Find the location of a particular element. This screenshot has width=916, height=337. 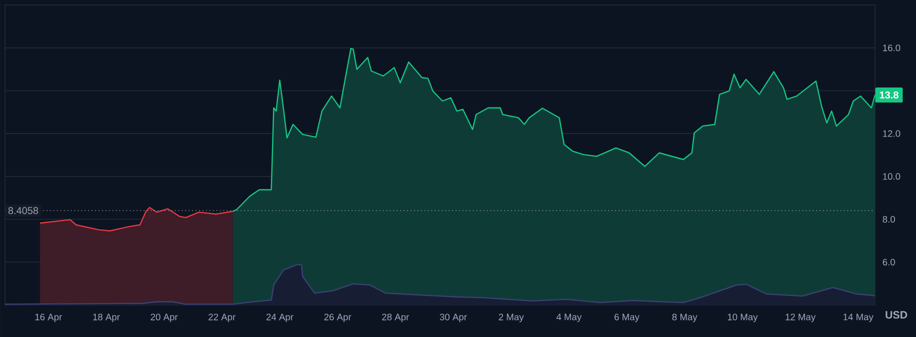

x-tick-label: 12 May is located at coordinates (801, 318).